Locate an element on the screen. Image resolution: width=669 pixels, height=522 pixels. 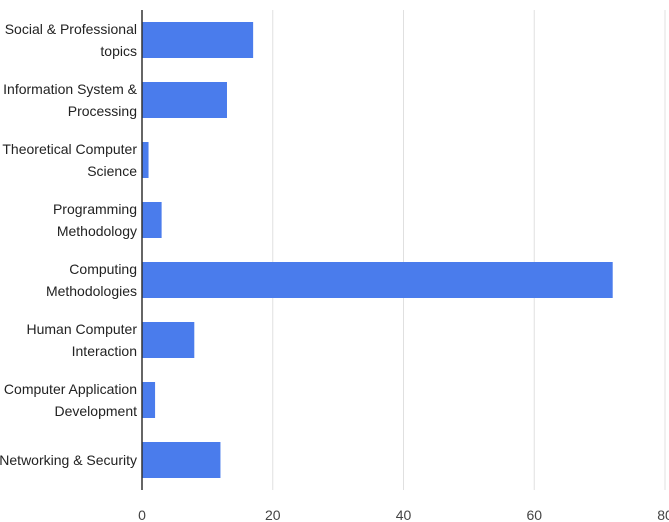
x-tick-label: 20 is located at coordinates (273, 514).